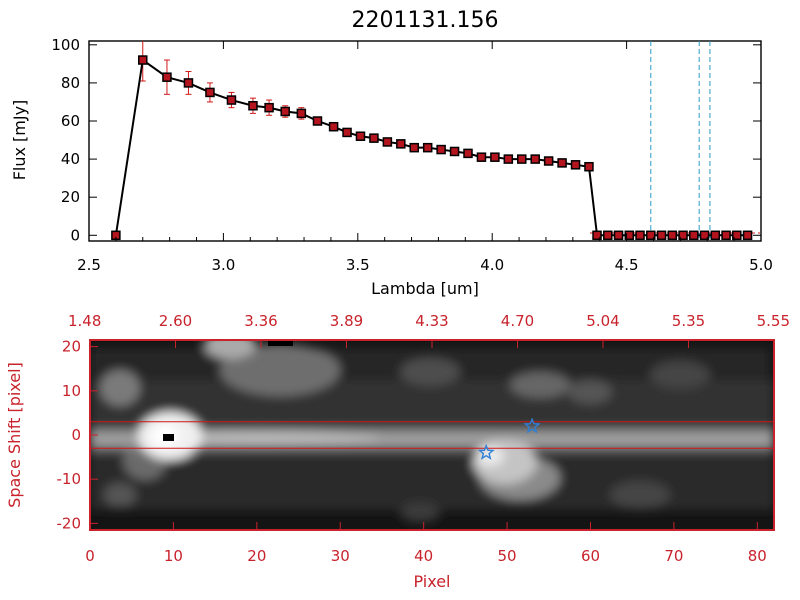 The image size is (800, 600). Describe the element at coordinates (90, 556) in the screenshot. I see `pixel-tick-label: 0` at that location.